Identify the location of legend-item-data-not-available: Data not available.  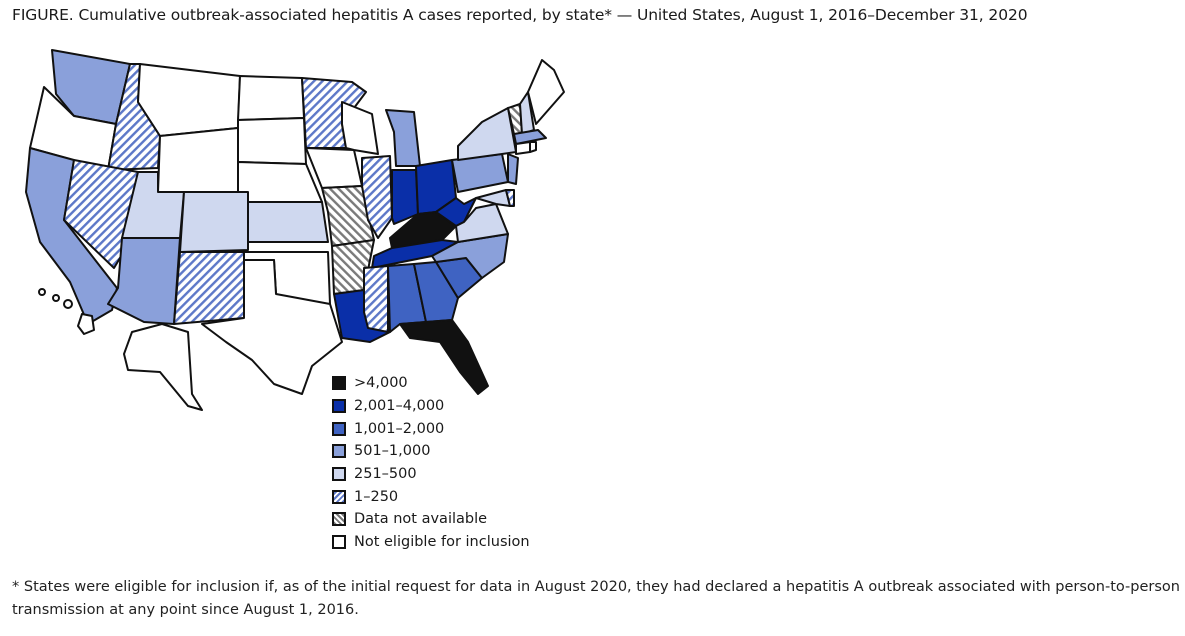
(431, 519).